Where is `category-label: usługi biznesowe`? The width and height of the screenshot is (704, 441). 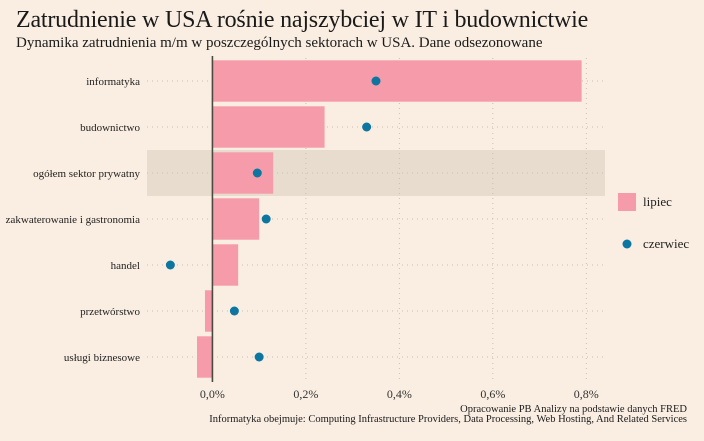
category-label: usługi biznesowe is located at coordinates (102, 358).